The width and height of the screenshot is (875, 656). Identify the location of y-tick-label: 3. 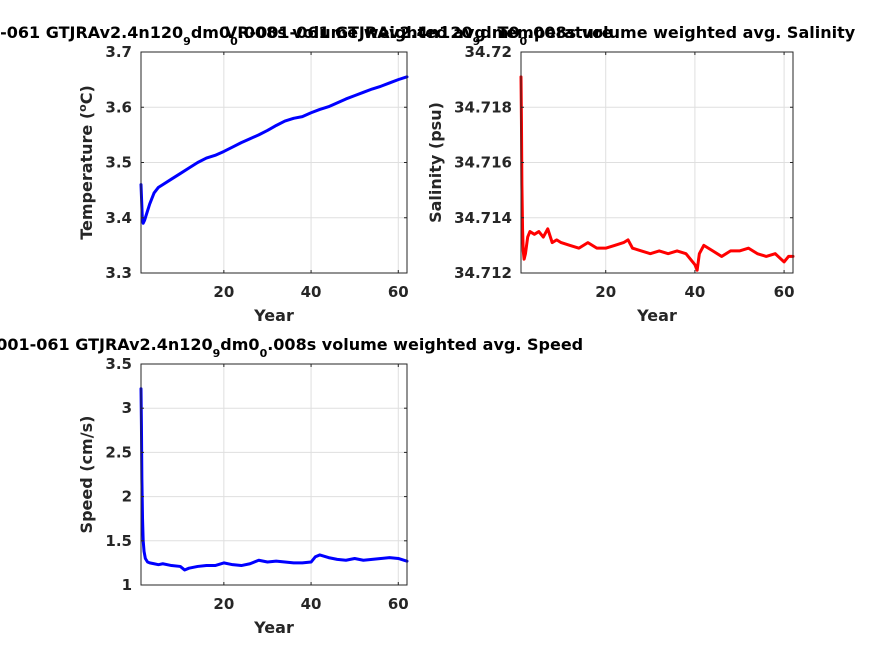
(127, 408).